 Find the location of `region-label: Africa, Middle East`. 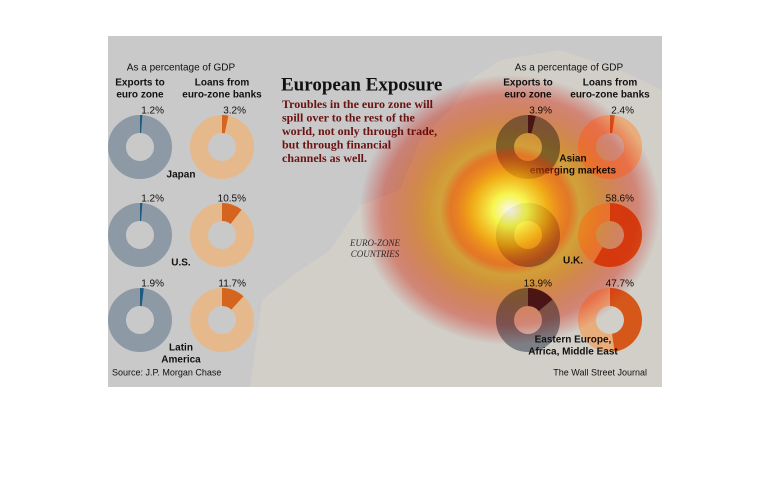

region-label: Africa, Middle East is located at coordinates (573, 352).